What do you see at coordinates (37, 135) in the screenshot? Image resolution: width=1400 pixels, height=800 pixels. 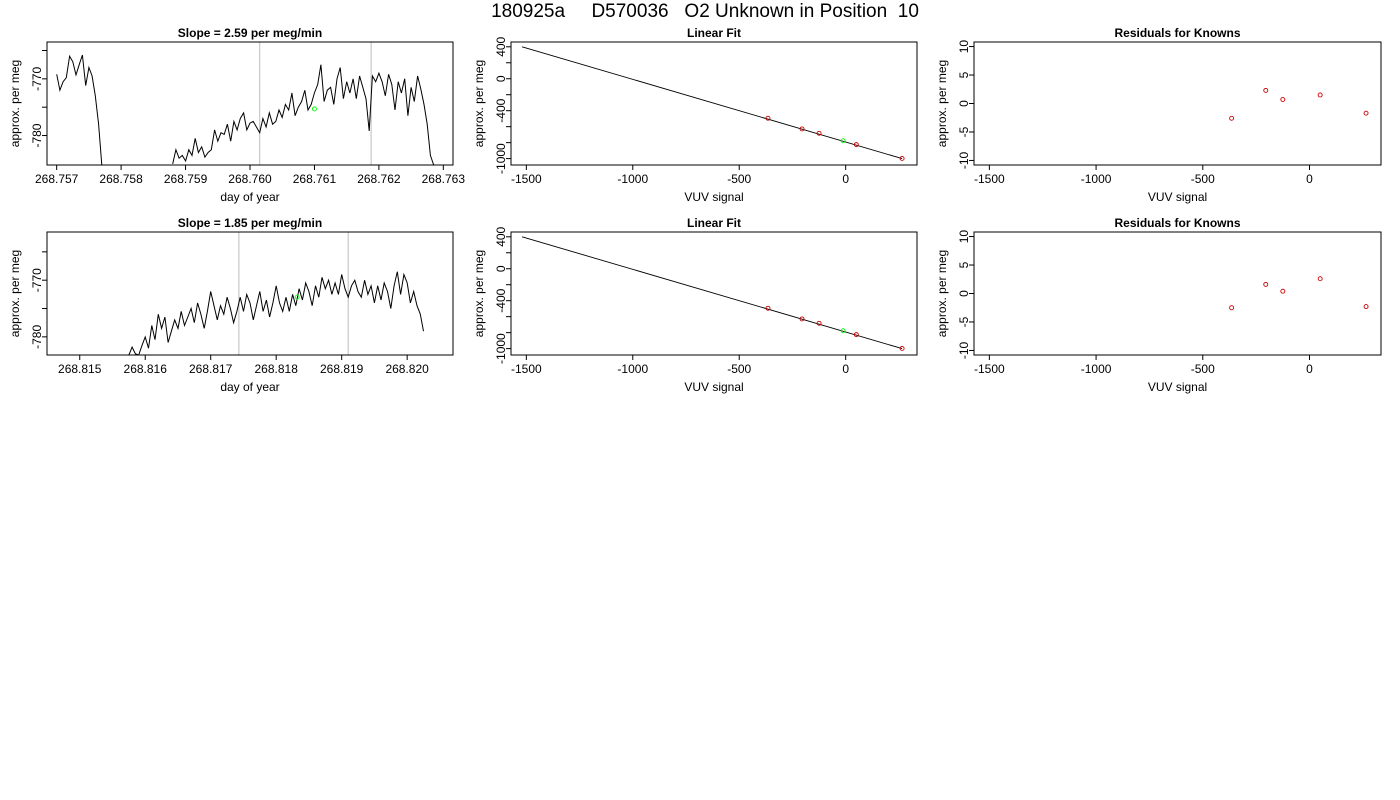 I see `y-tick-label: -780` at bounding box center [37, 135].